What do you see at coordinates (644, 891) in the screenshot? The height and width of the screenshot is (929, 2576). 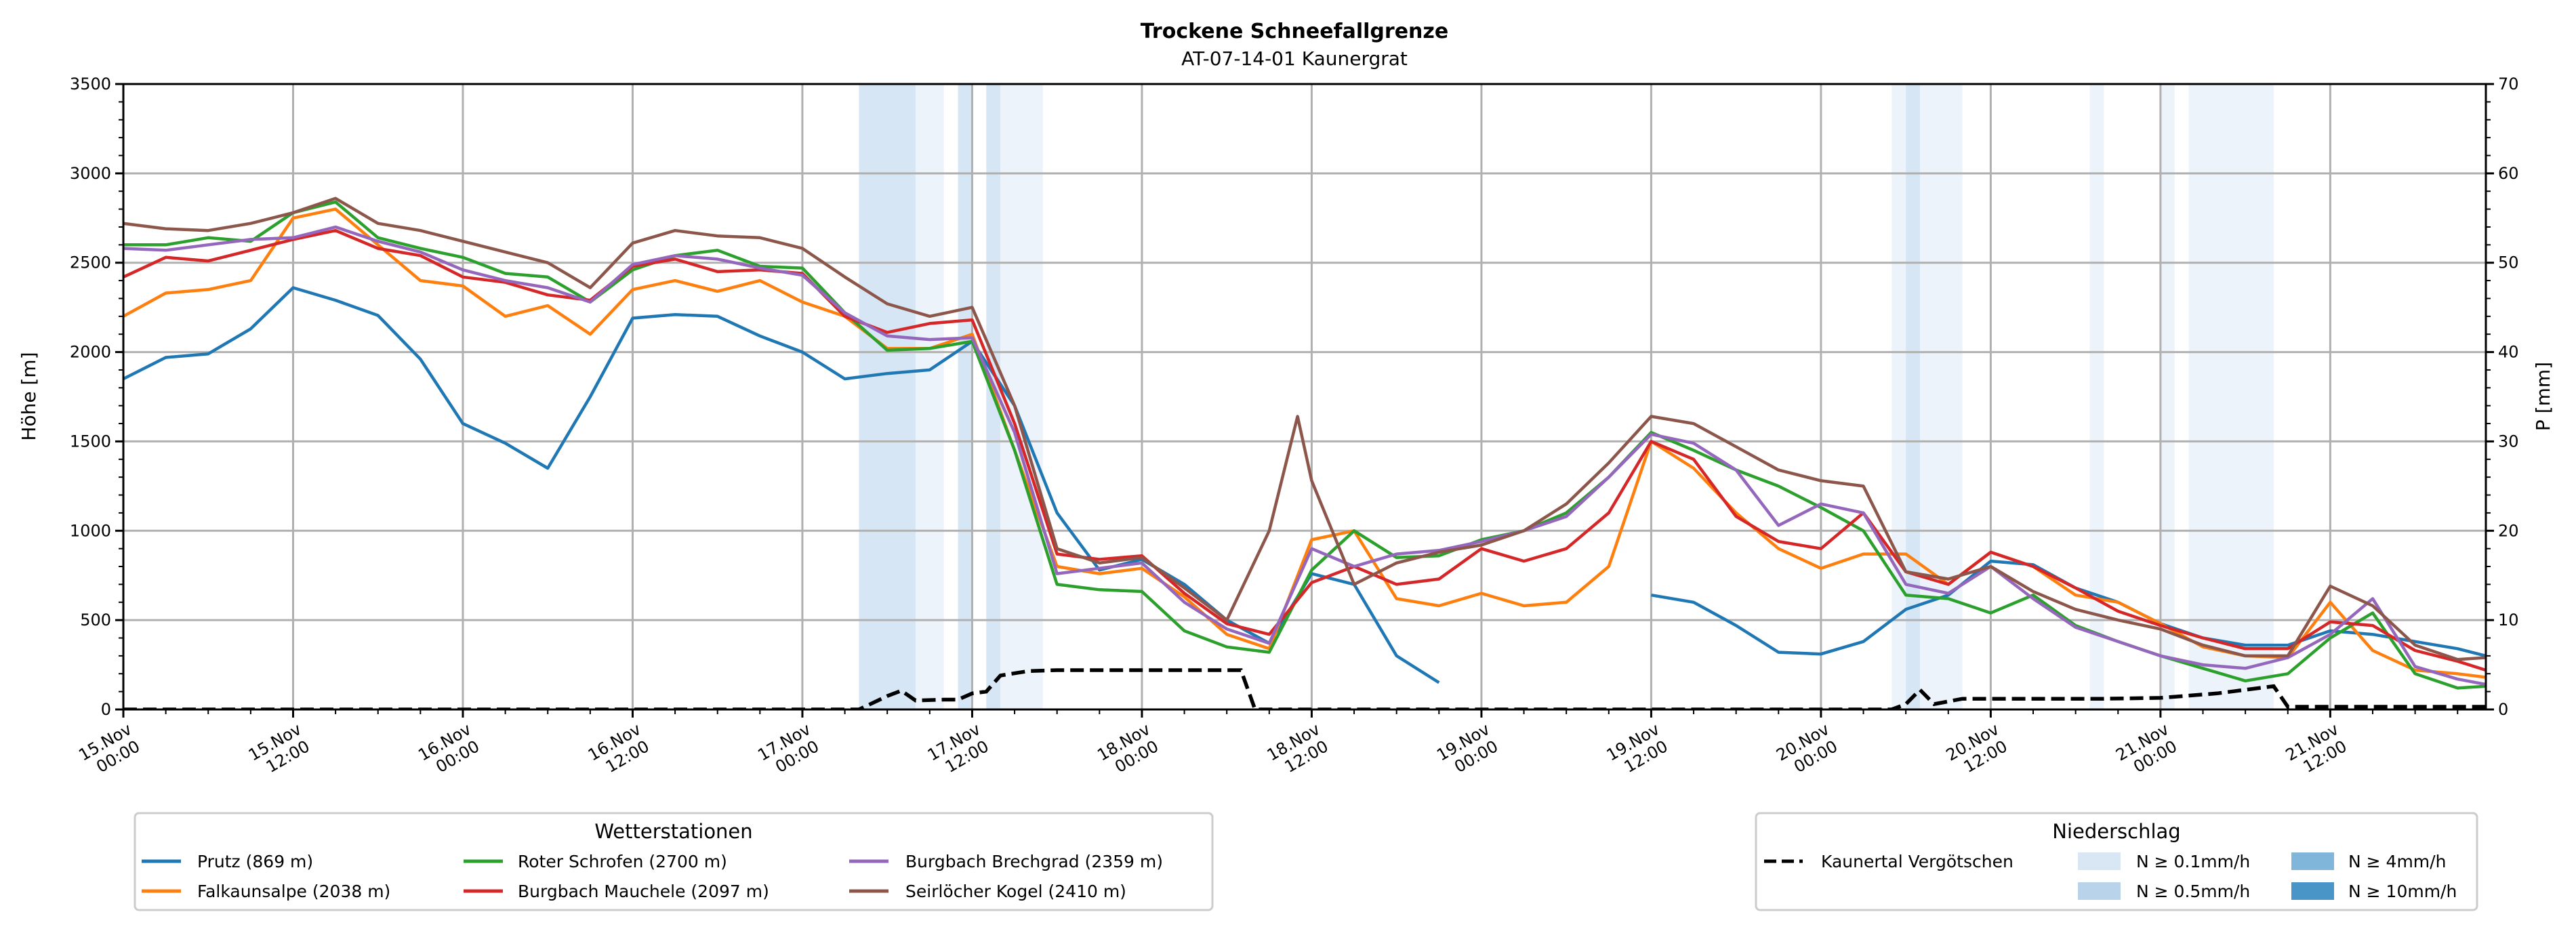 I see `legend-label-3: Burgbach Mauchele (2097 m)` at bounding box center [644, 891].